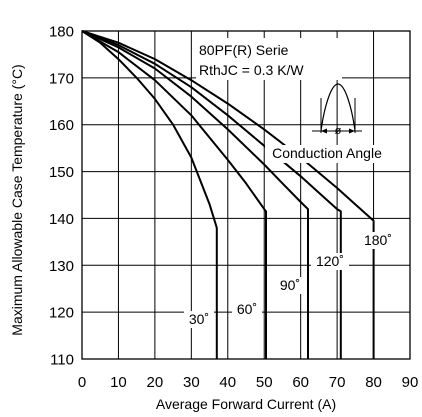  What do you see at coordinates (61, 172) in the screenshot?
I see `y-tick-label: 150` at bounding box center [61, 172].